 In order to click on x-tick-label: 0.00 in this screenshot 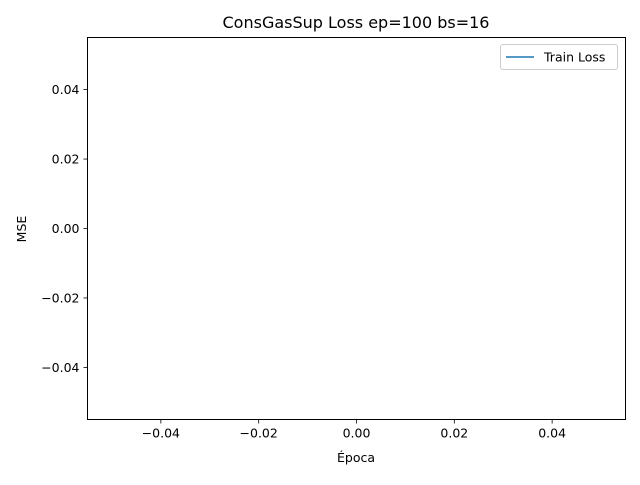, I will do `click(357, 433)`.